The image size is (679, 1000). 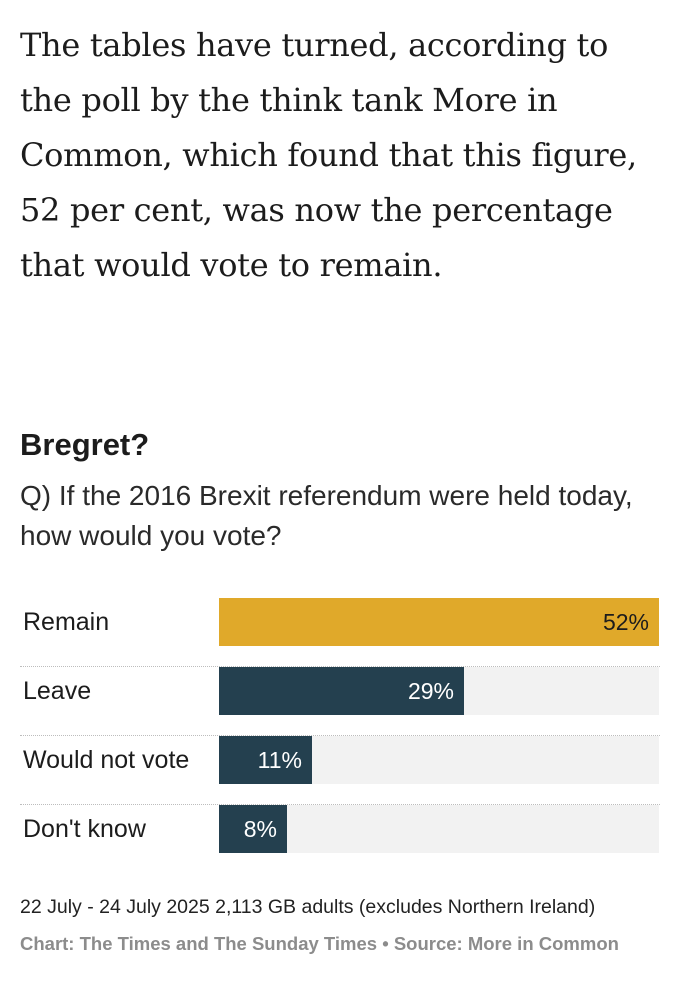 I want to click on bar-value-label: 11%, so click(x=279, y=760).